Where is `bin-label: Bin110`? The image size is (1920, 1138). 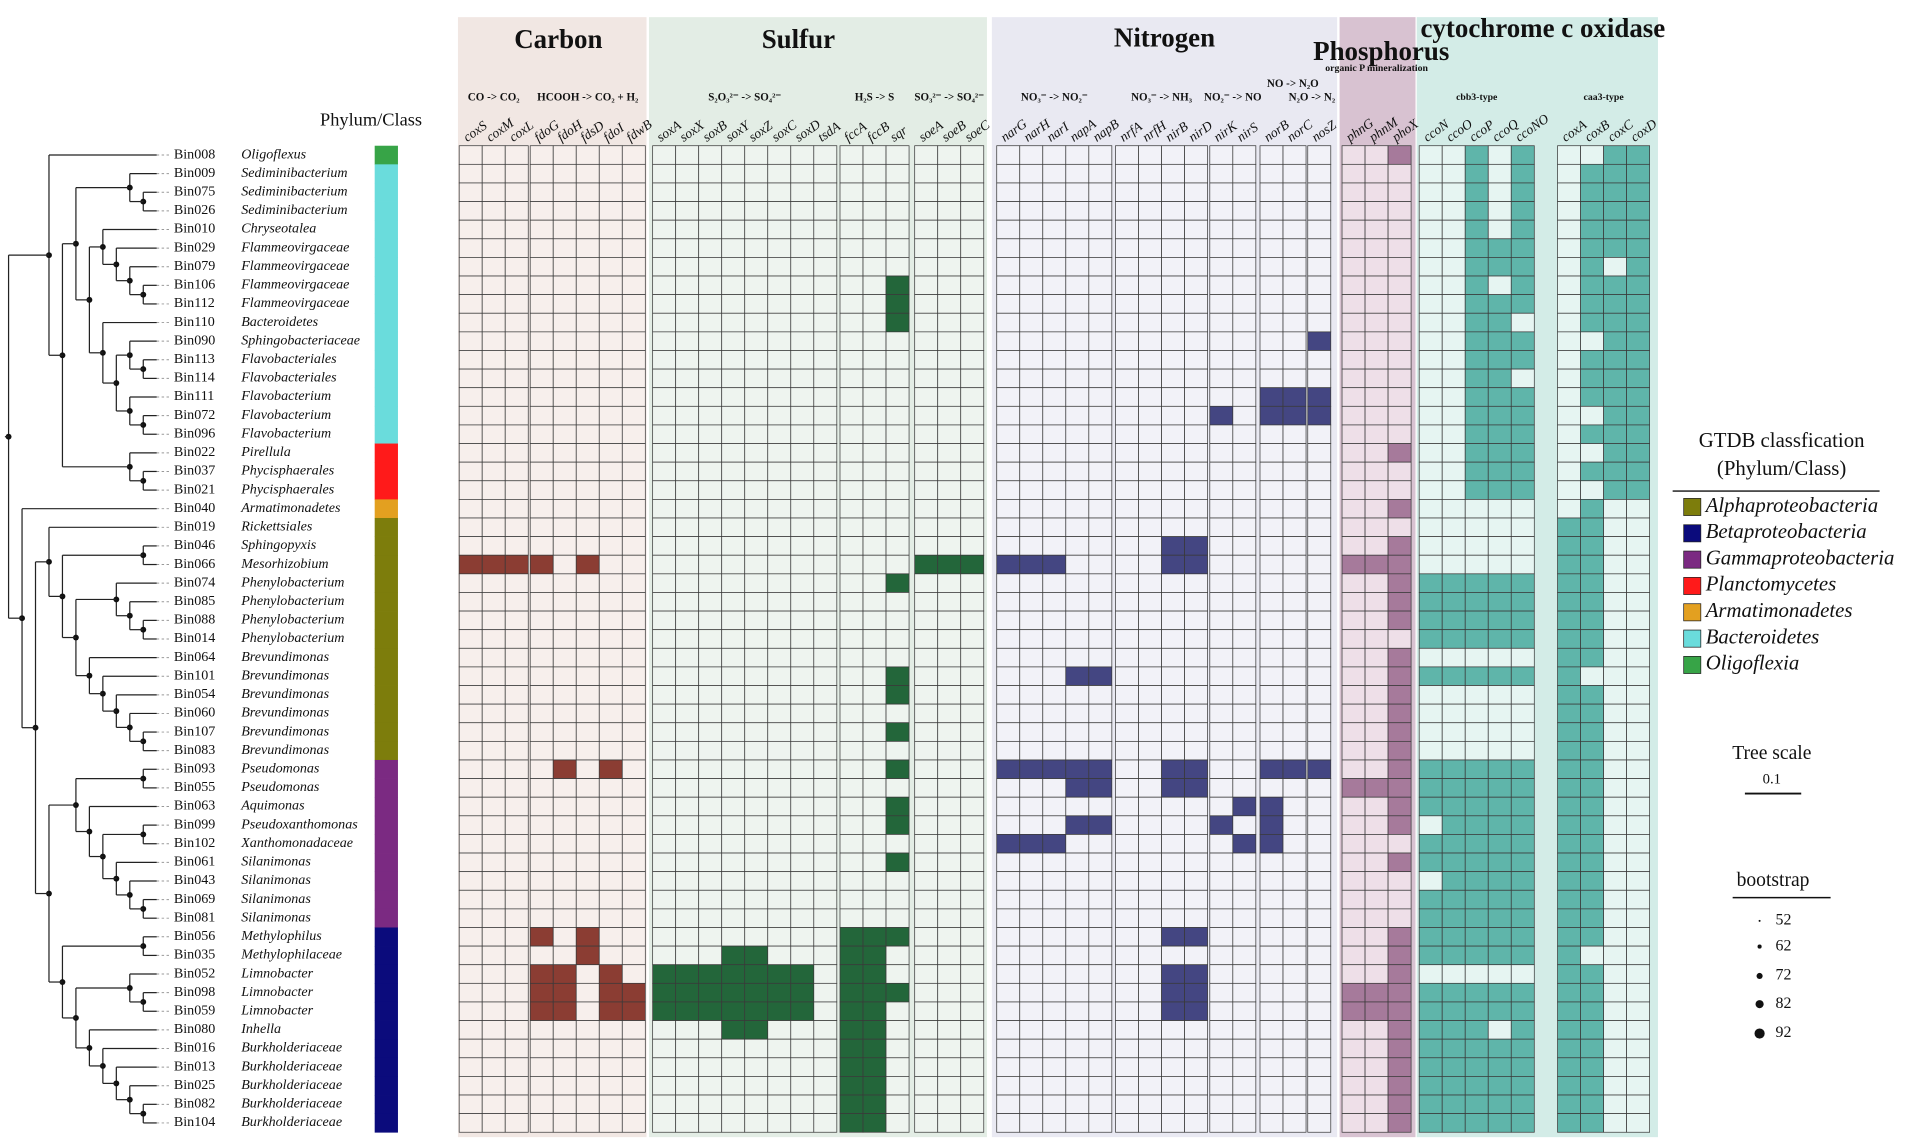 bin-label: Bin110 is located at coordinates (194, 322).